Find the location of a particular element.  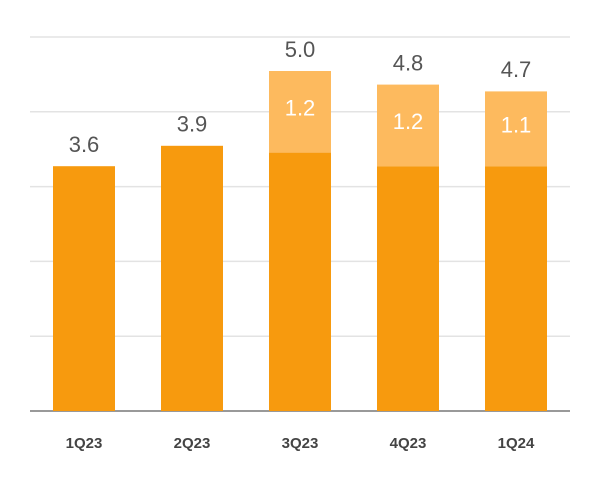

total-label: 4.7 is located at coordinates (516, 69).